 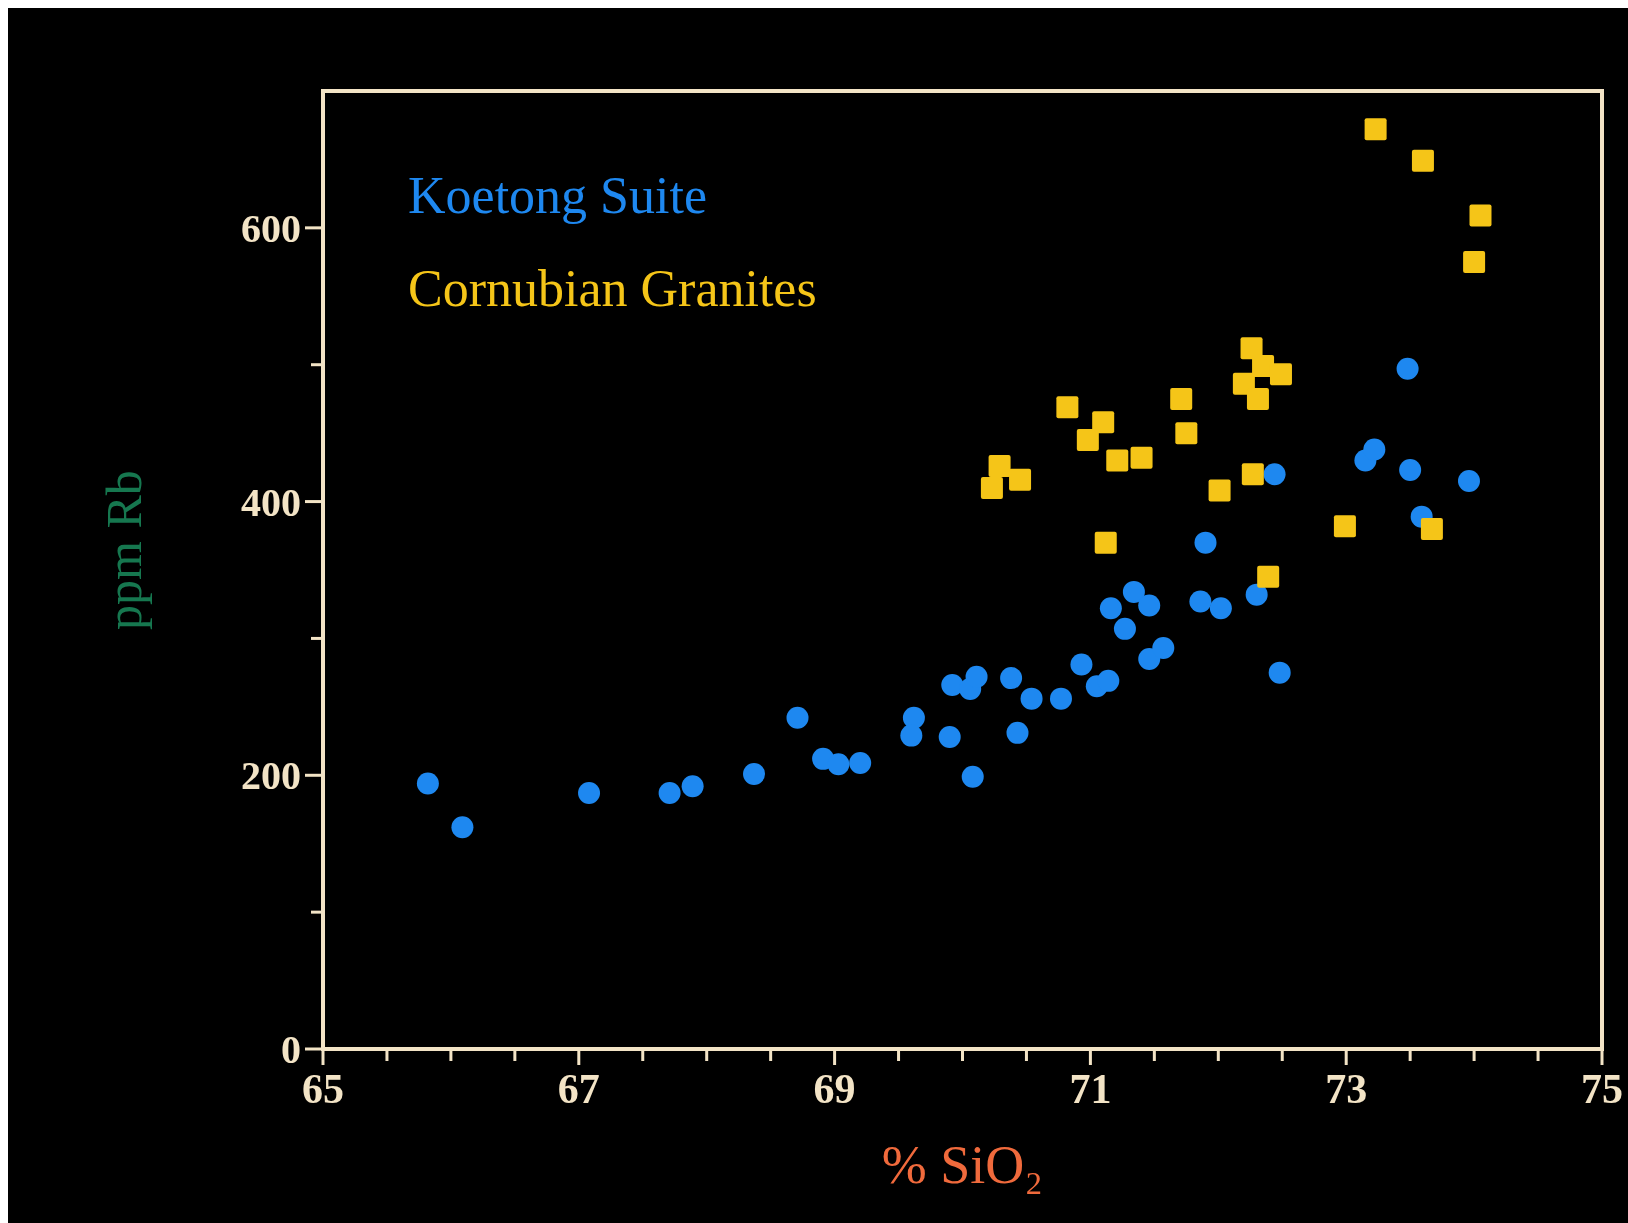 I want to click on x-tick-label: 65, so click(x=323, y=1089).